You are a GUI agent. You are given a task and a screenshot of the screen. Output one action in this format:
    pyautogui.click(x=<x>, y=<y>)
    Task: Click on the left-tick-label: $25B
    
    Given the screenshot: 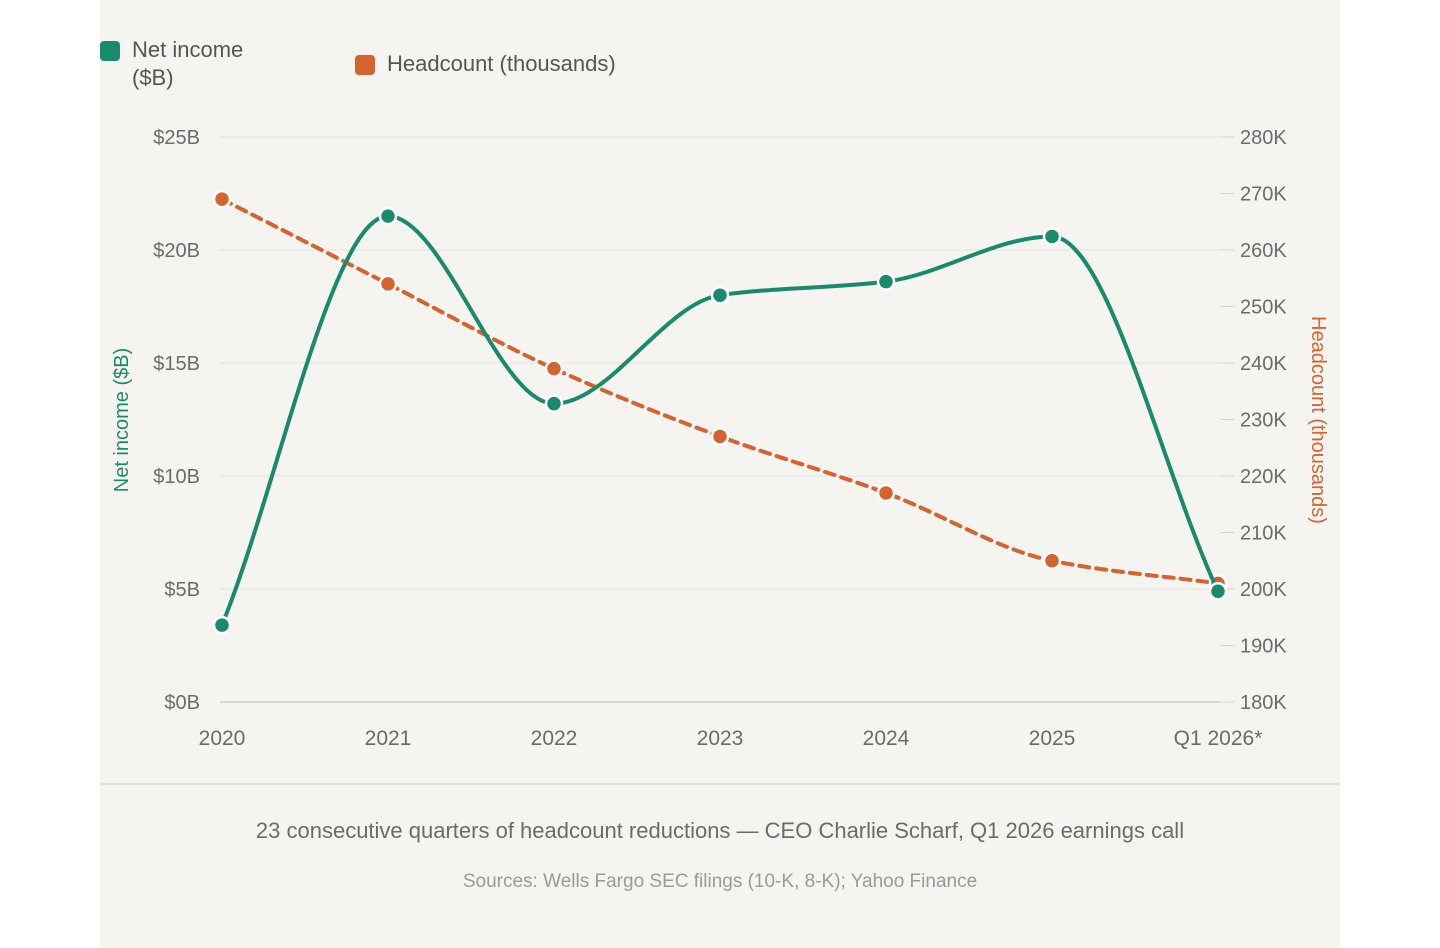 What is the action you would take?
    pyautogui.click(x=176, y=138)
    